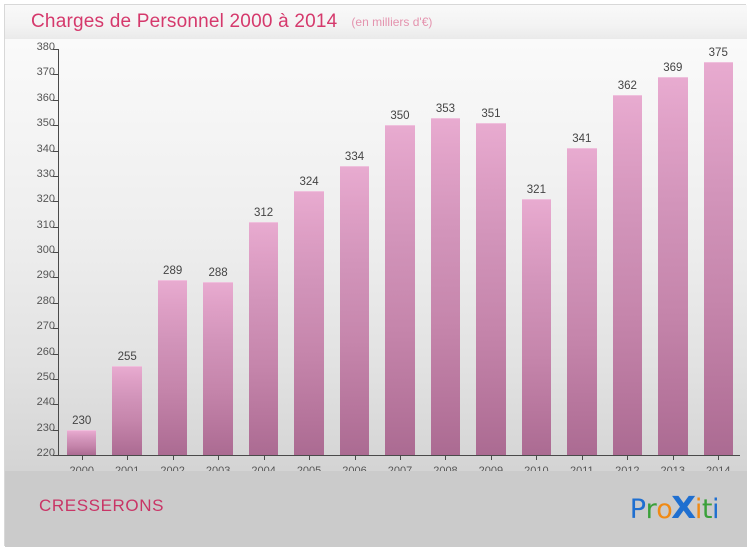 Image resolution: width=750 pixels, height=550 pixels. What do you see at coordinates (45, 97) in the screenshot?
I see `y-axis-tick-label: 360` at bounding box center [45, 97].